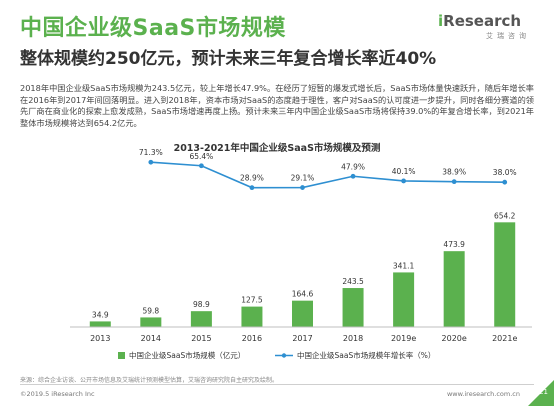 The image size is (554, 406). Describe the element at coordinates (187, 355) in the screenshot. I see `legend-bar-label: 中国企业级SaaS市场规模（亿元）` at that location.